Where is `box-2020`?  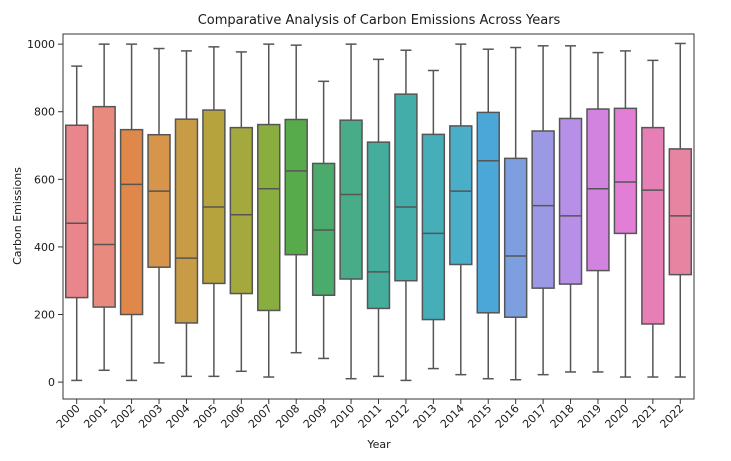 box-2020 is located at coordinates (625, 214).